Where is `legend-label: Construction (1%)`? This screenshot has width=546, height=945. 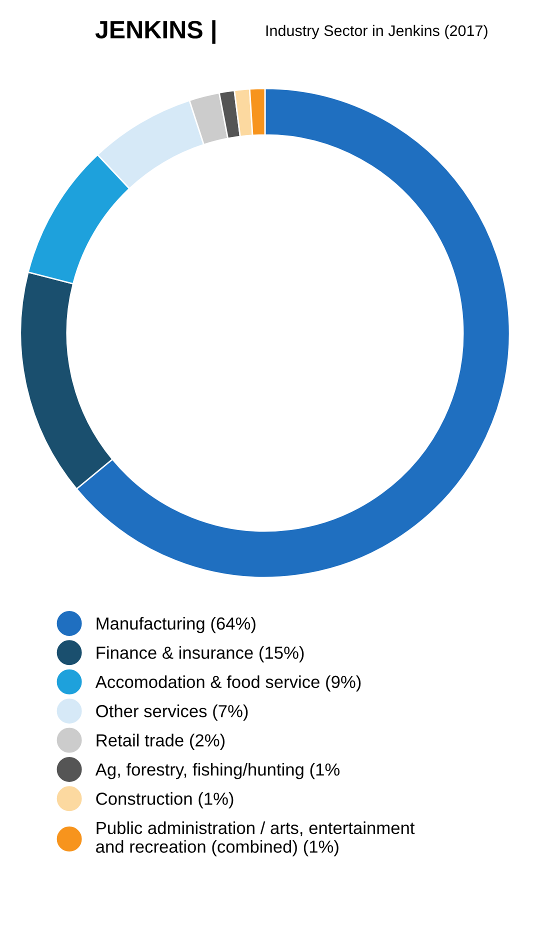
legend-label: Construction (1%) is located at coordinates (165, 800).